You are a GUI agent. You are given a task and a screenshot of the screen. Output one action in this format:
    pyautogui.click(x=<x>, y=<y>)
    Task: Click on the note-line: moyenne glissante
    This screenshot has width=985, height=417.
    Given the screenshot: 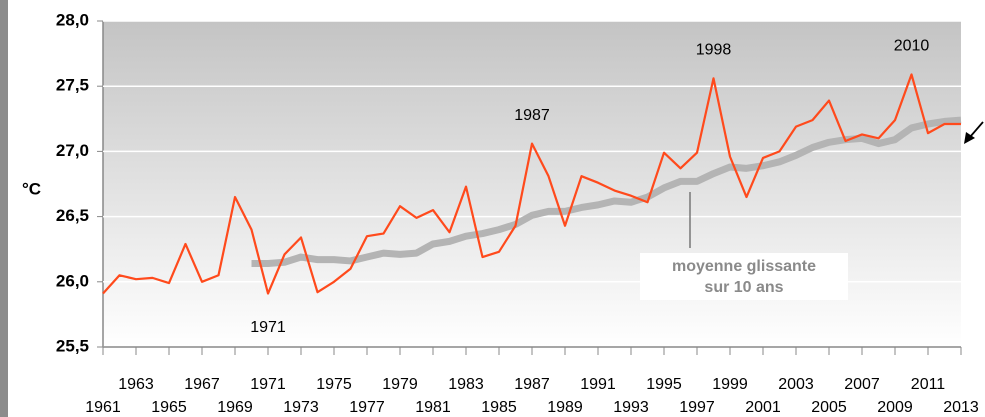 What is the action you would take?
    pyautogui.click(x=744, y=266)
    